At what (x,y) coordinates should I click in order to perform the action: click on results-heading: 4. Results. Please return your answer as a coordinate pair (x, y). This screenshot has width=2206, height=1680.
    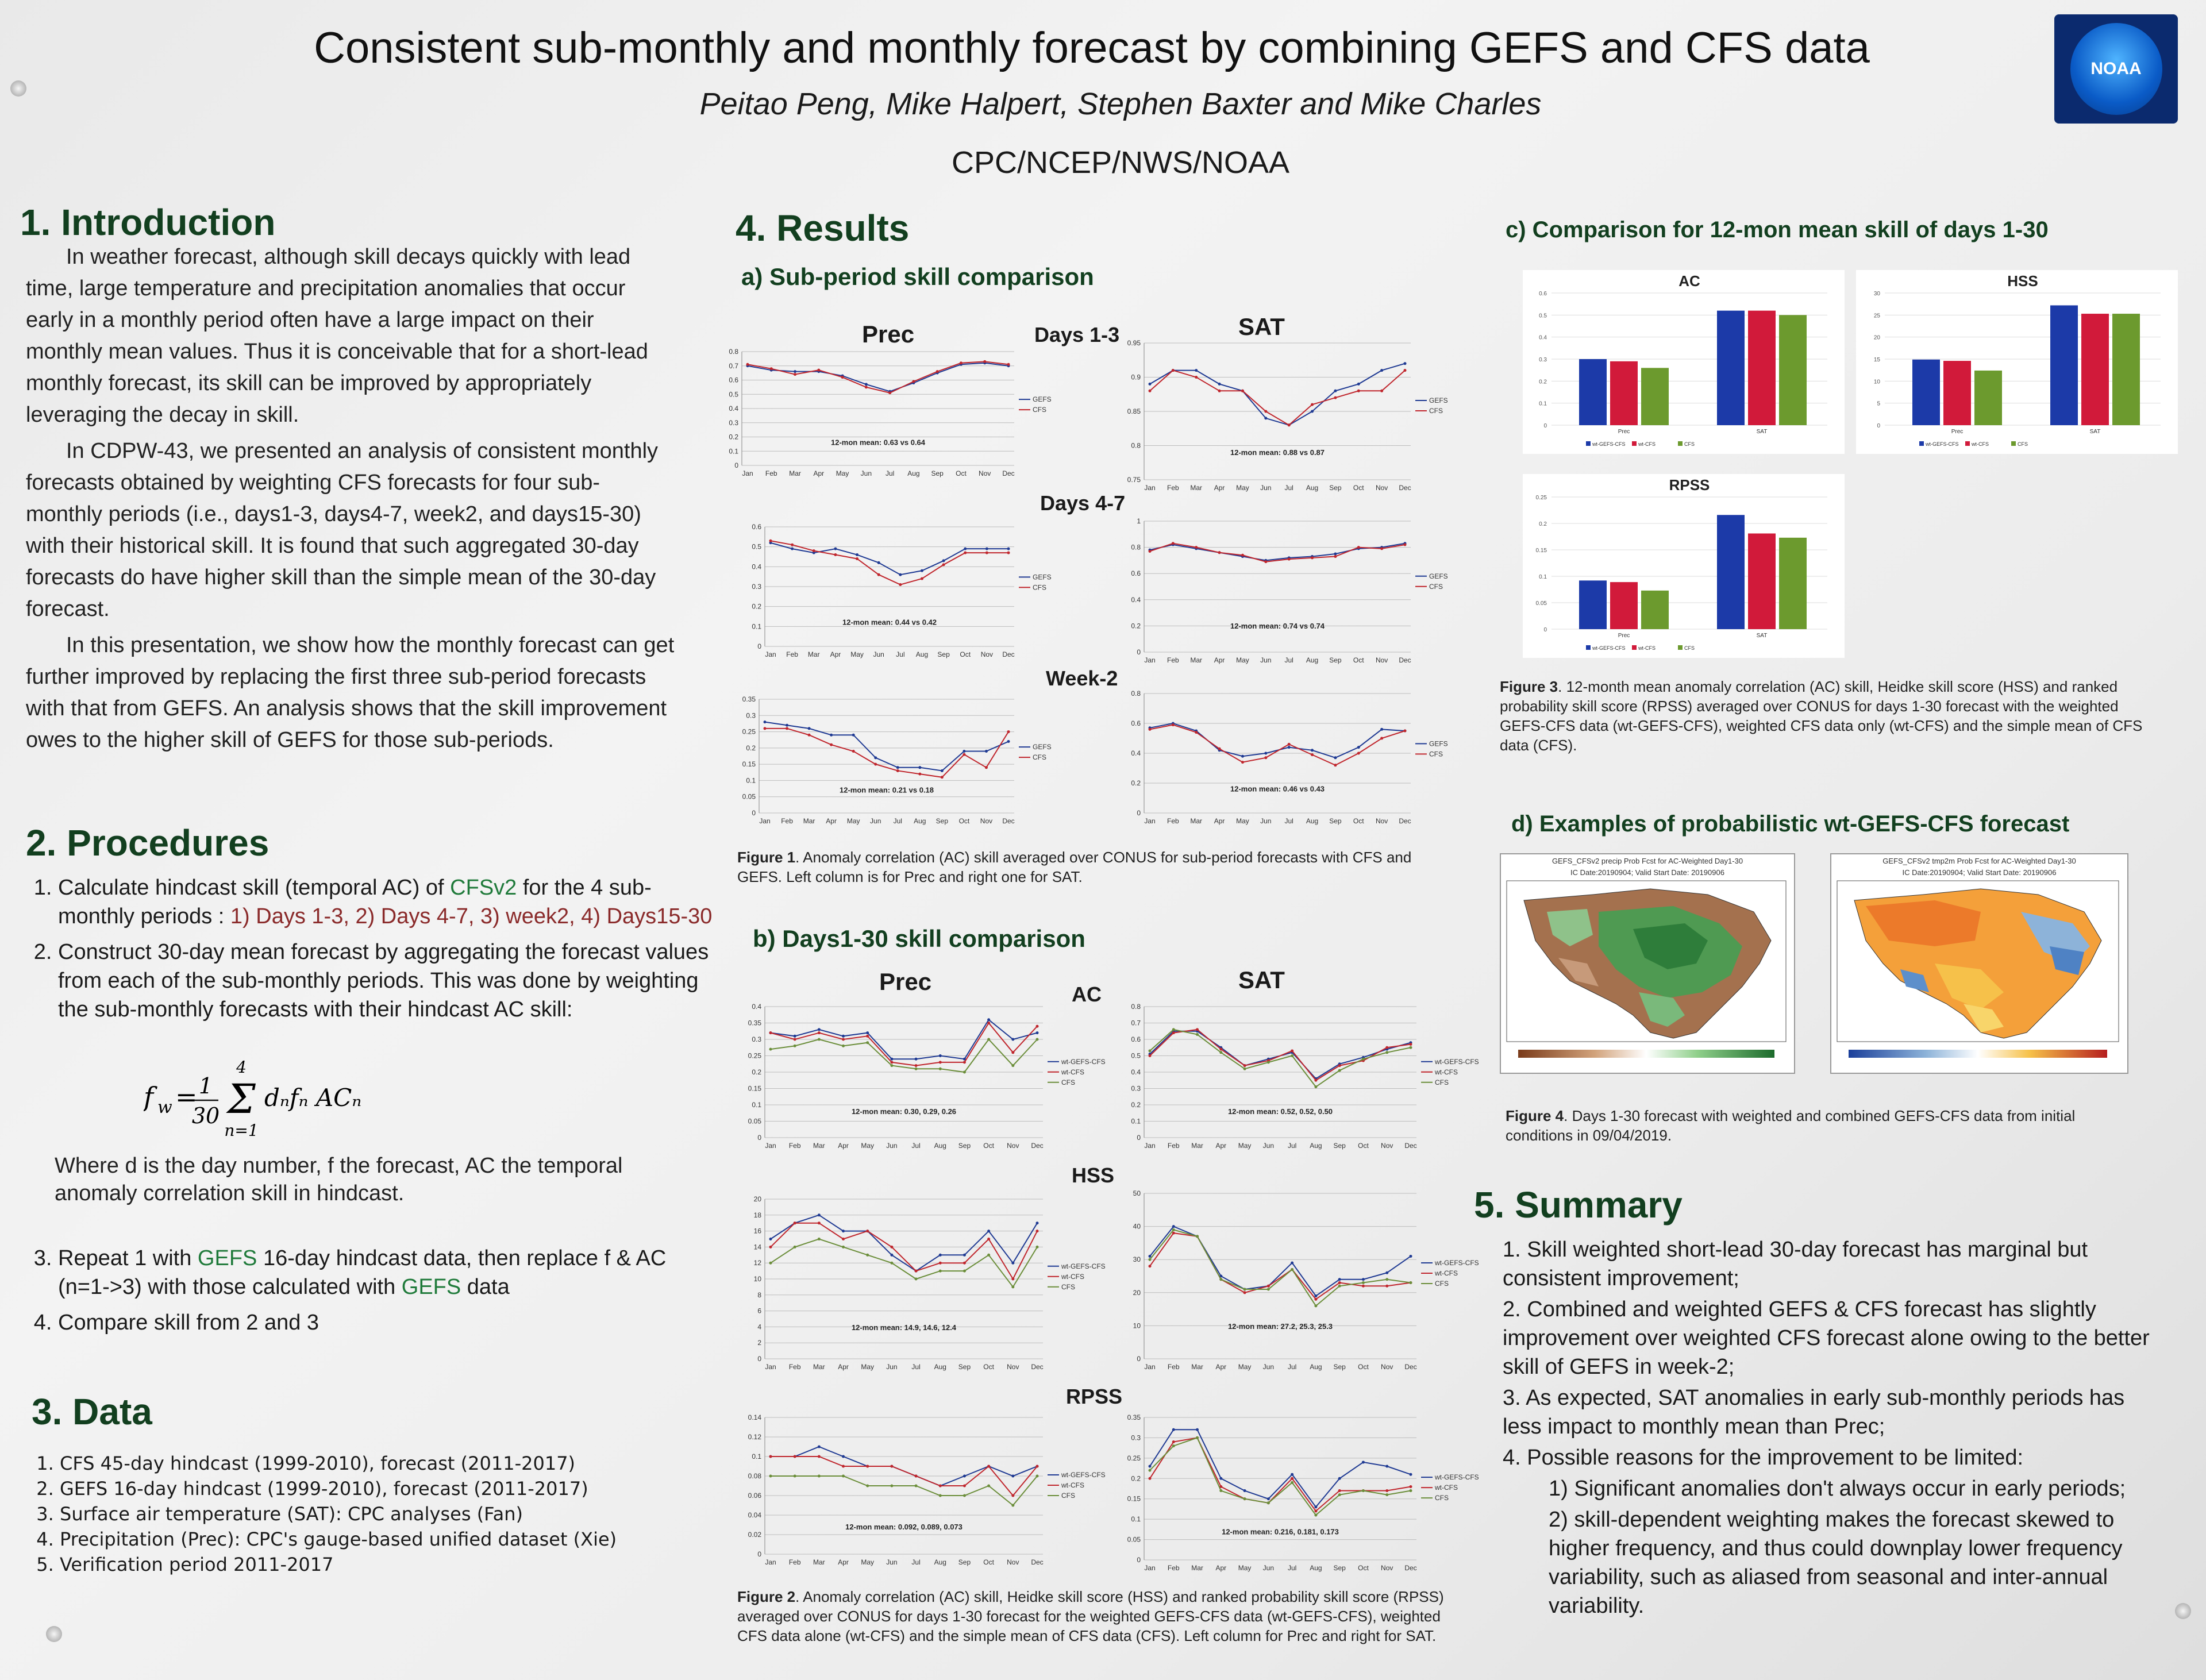
    Looking at the image, I should click on (823, 228).